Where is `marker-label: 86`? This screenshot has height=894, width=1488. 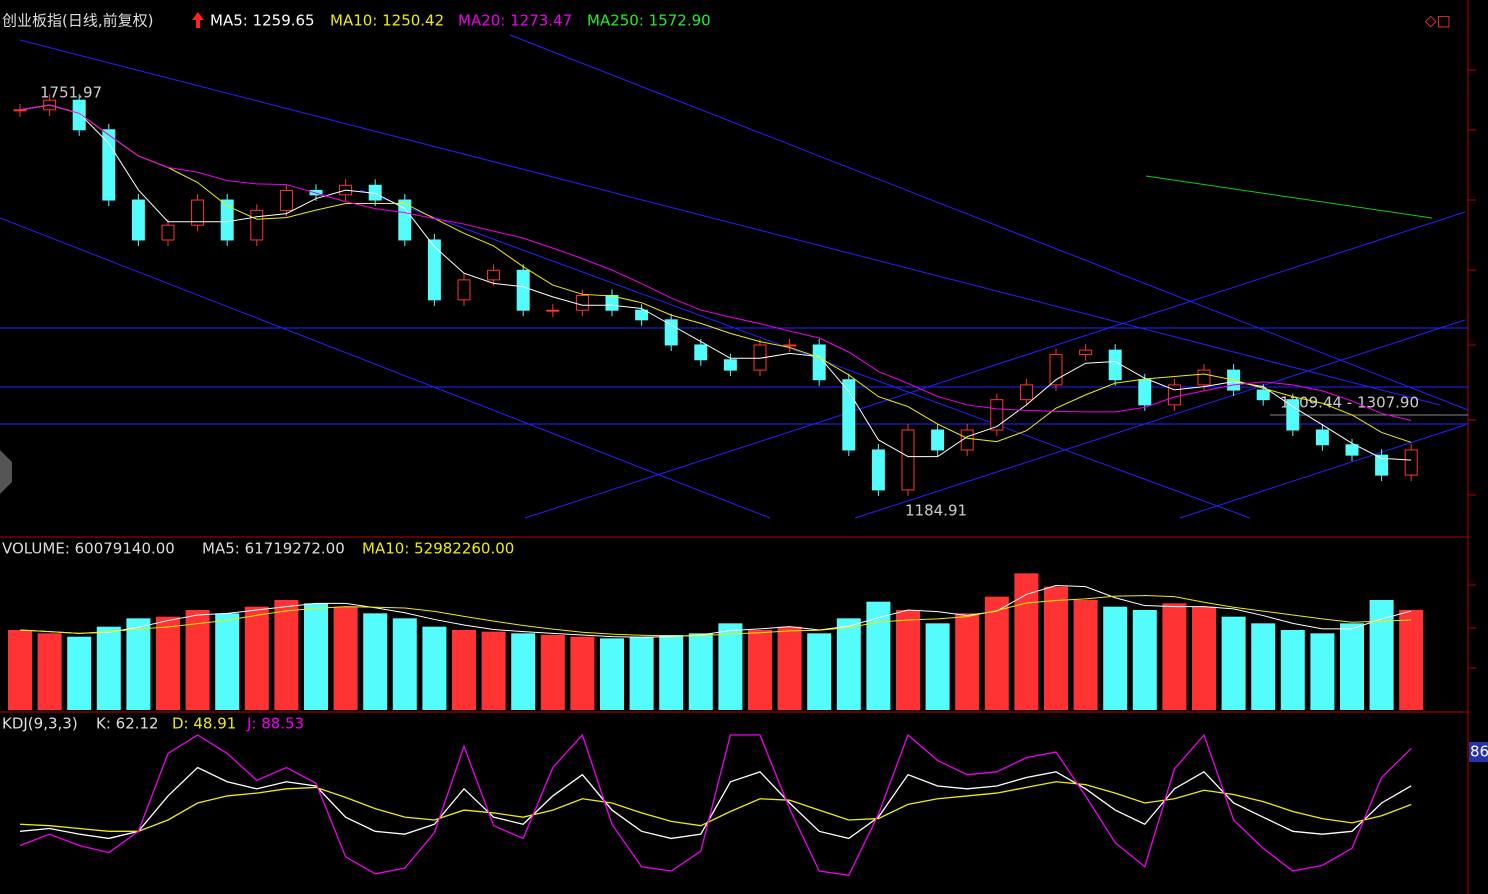
marker-label: 86 is located at coordinates (1479, 752).